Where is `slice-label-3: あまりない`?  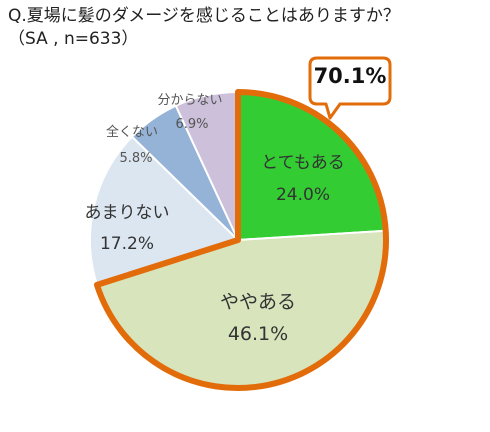
slice-label-3: あまりない is located at coordinates (127, 213).